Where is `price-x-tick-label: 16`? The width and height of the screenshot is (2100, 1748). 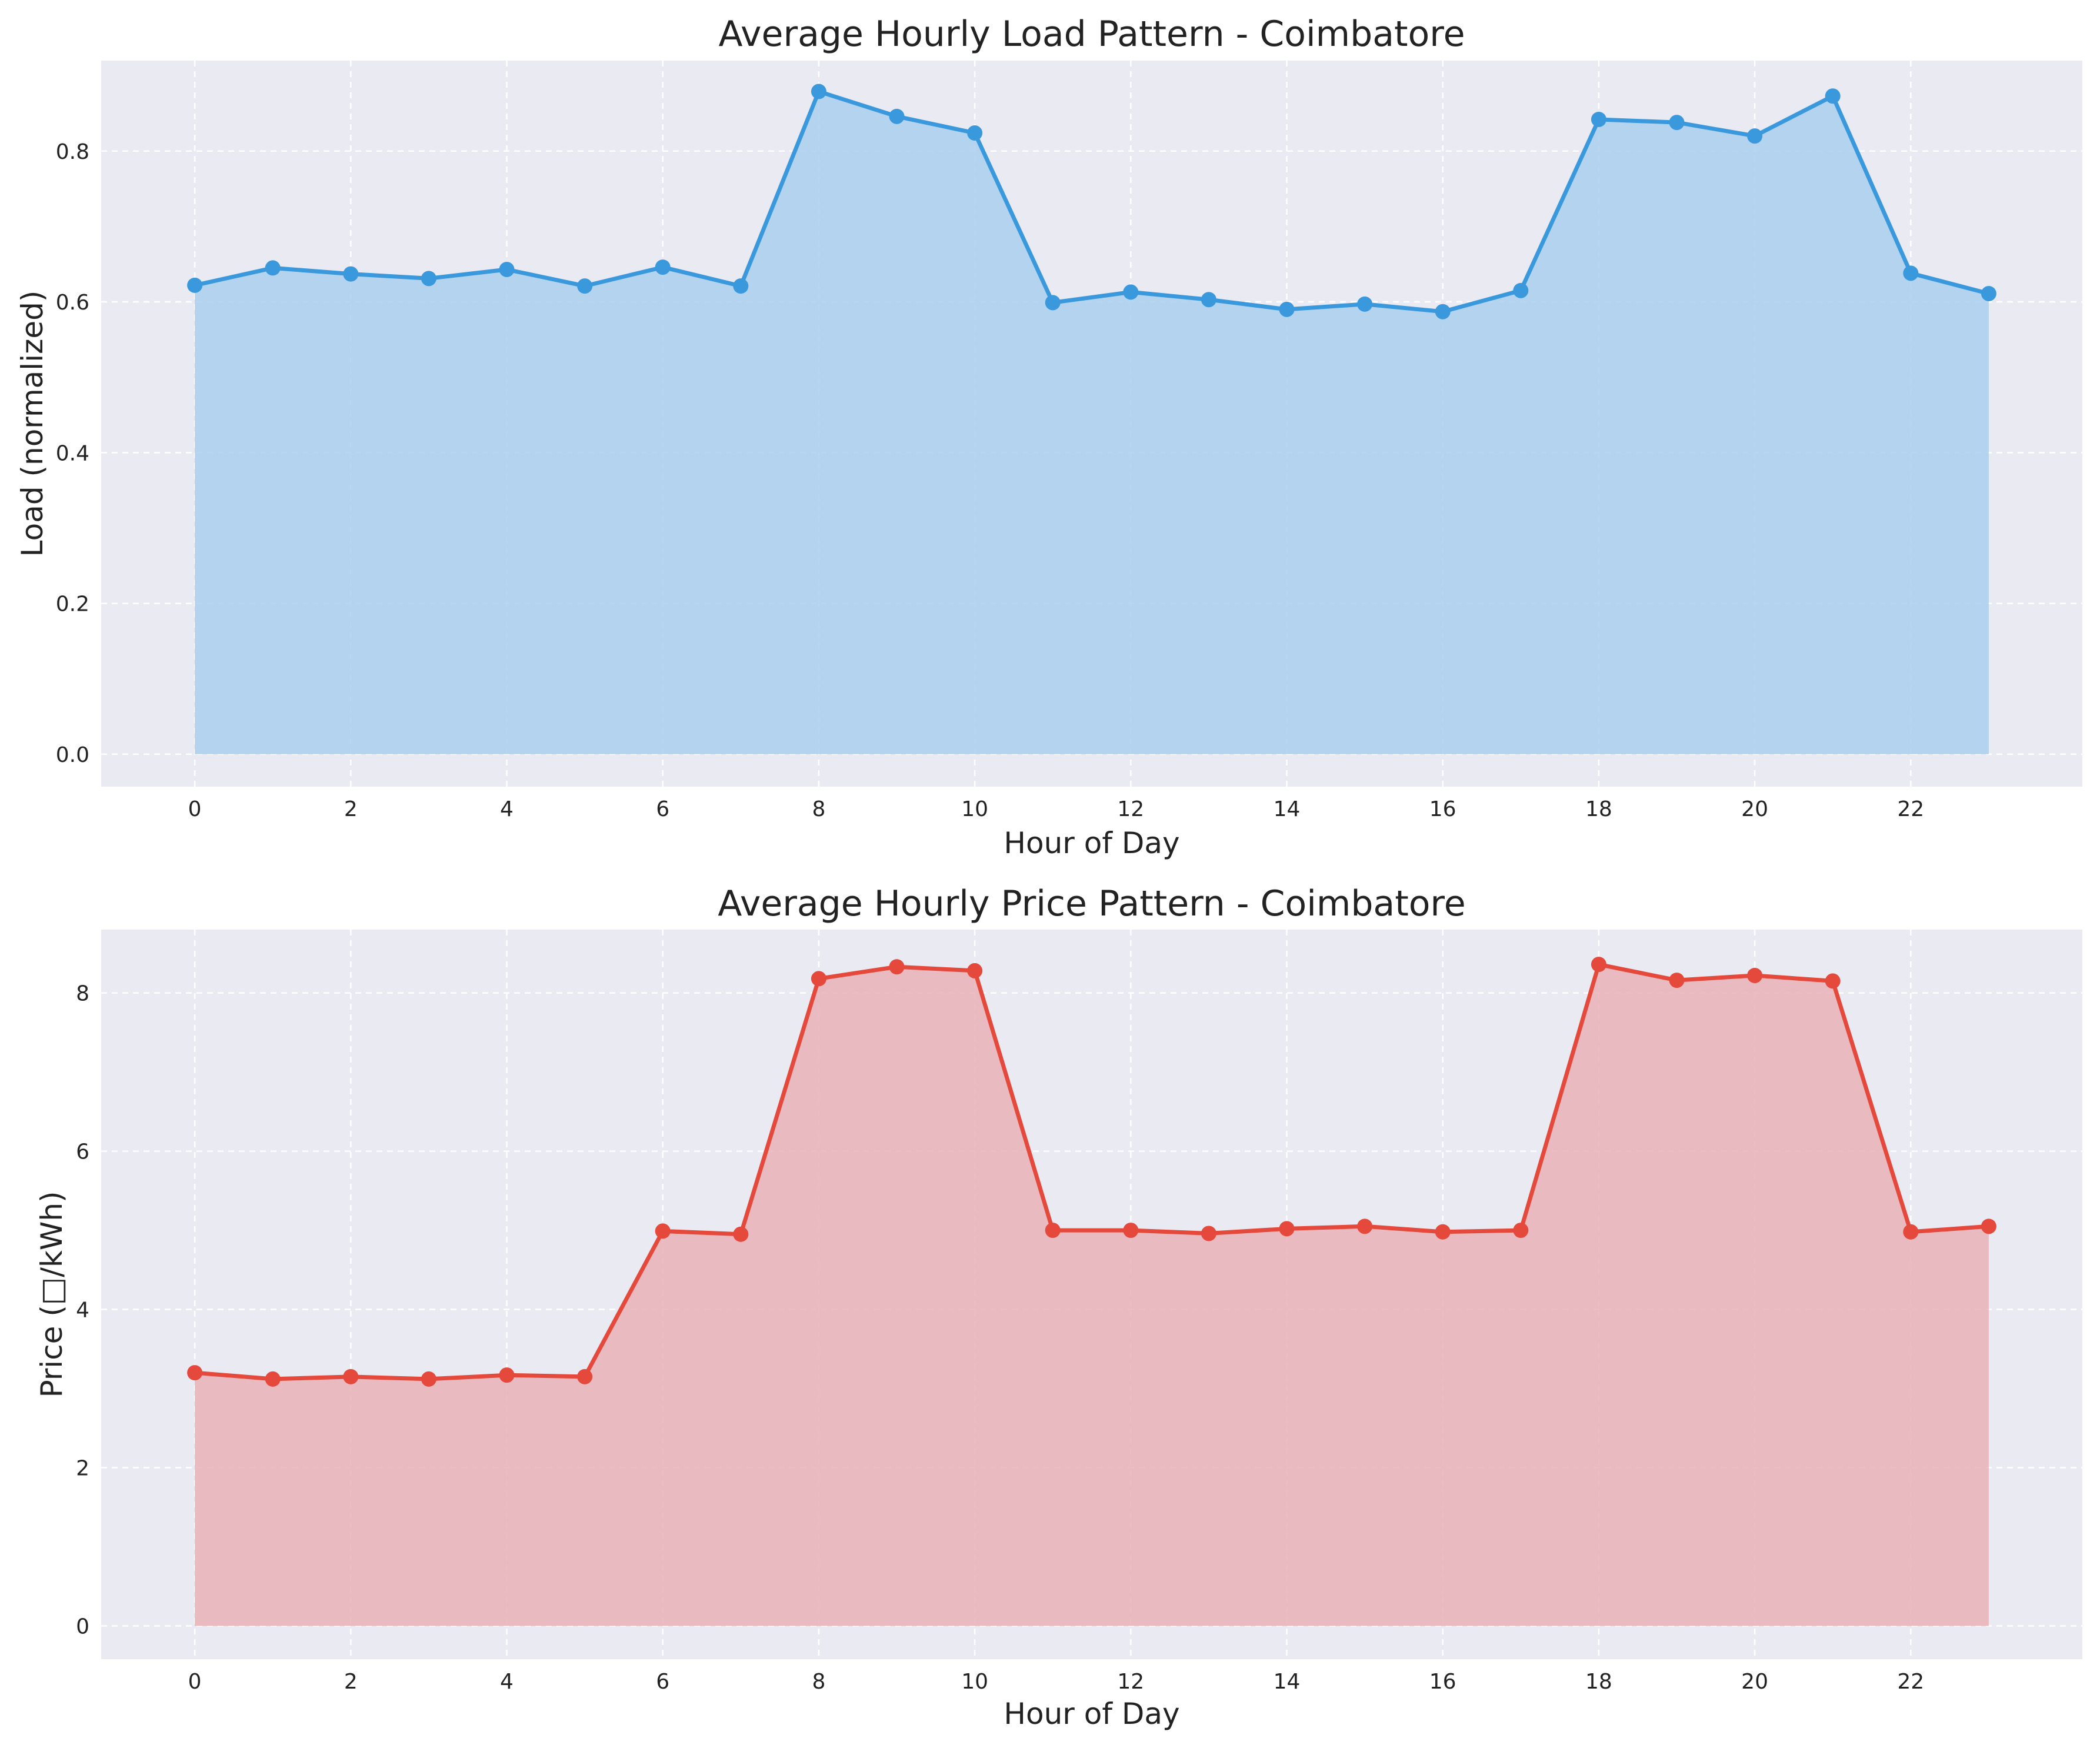
price-x-tick-label: 16 is located at coordinates (1442, 1682).